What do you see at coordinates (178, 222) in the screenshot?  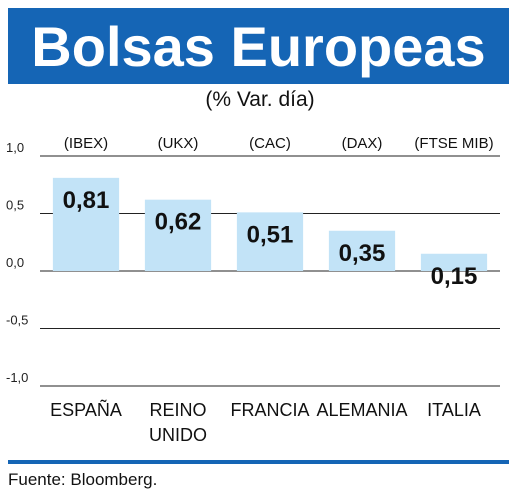 I see `bar-value-label: 0,62` at bounding box center [178, 222].